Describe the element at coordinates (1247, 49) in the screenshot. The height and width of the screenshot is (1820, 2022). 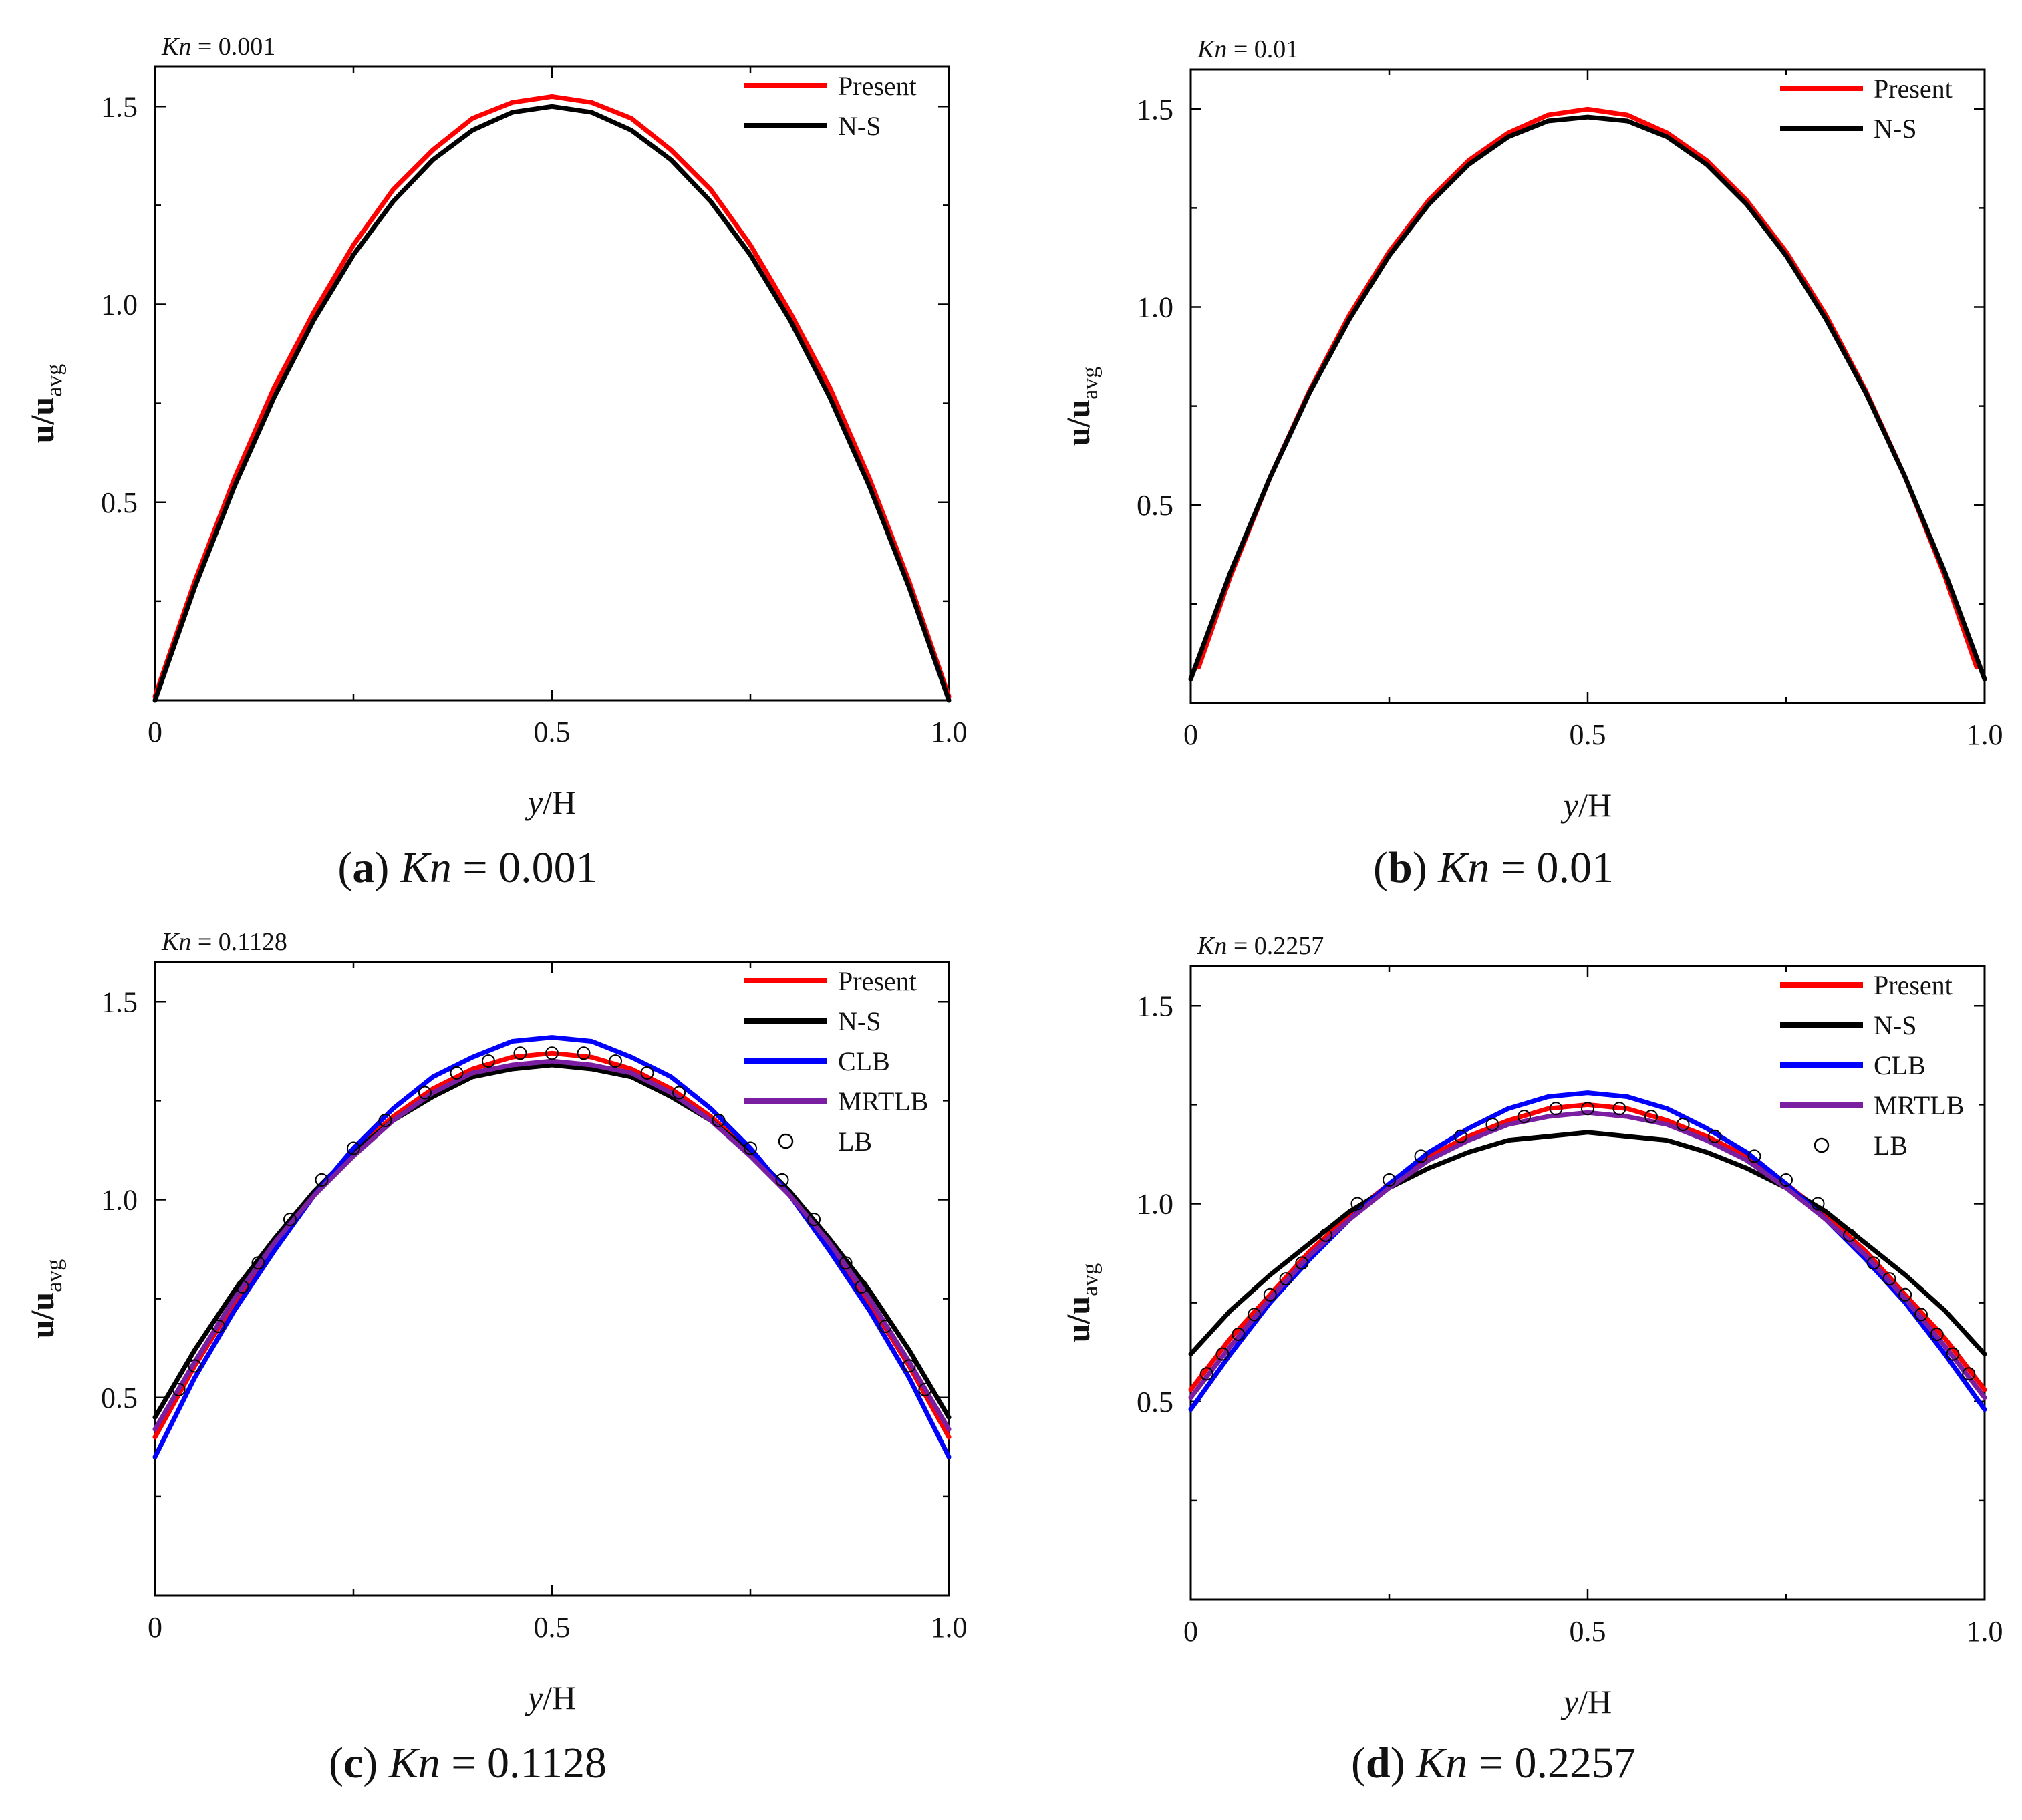
I see `kn-header: Kn = 0.01` at that location.